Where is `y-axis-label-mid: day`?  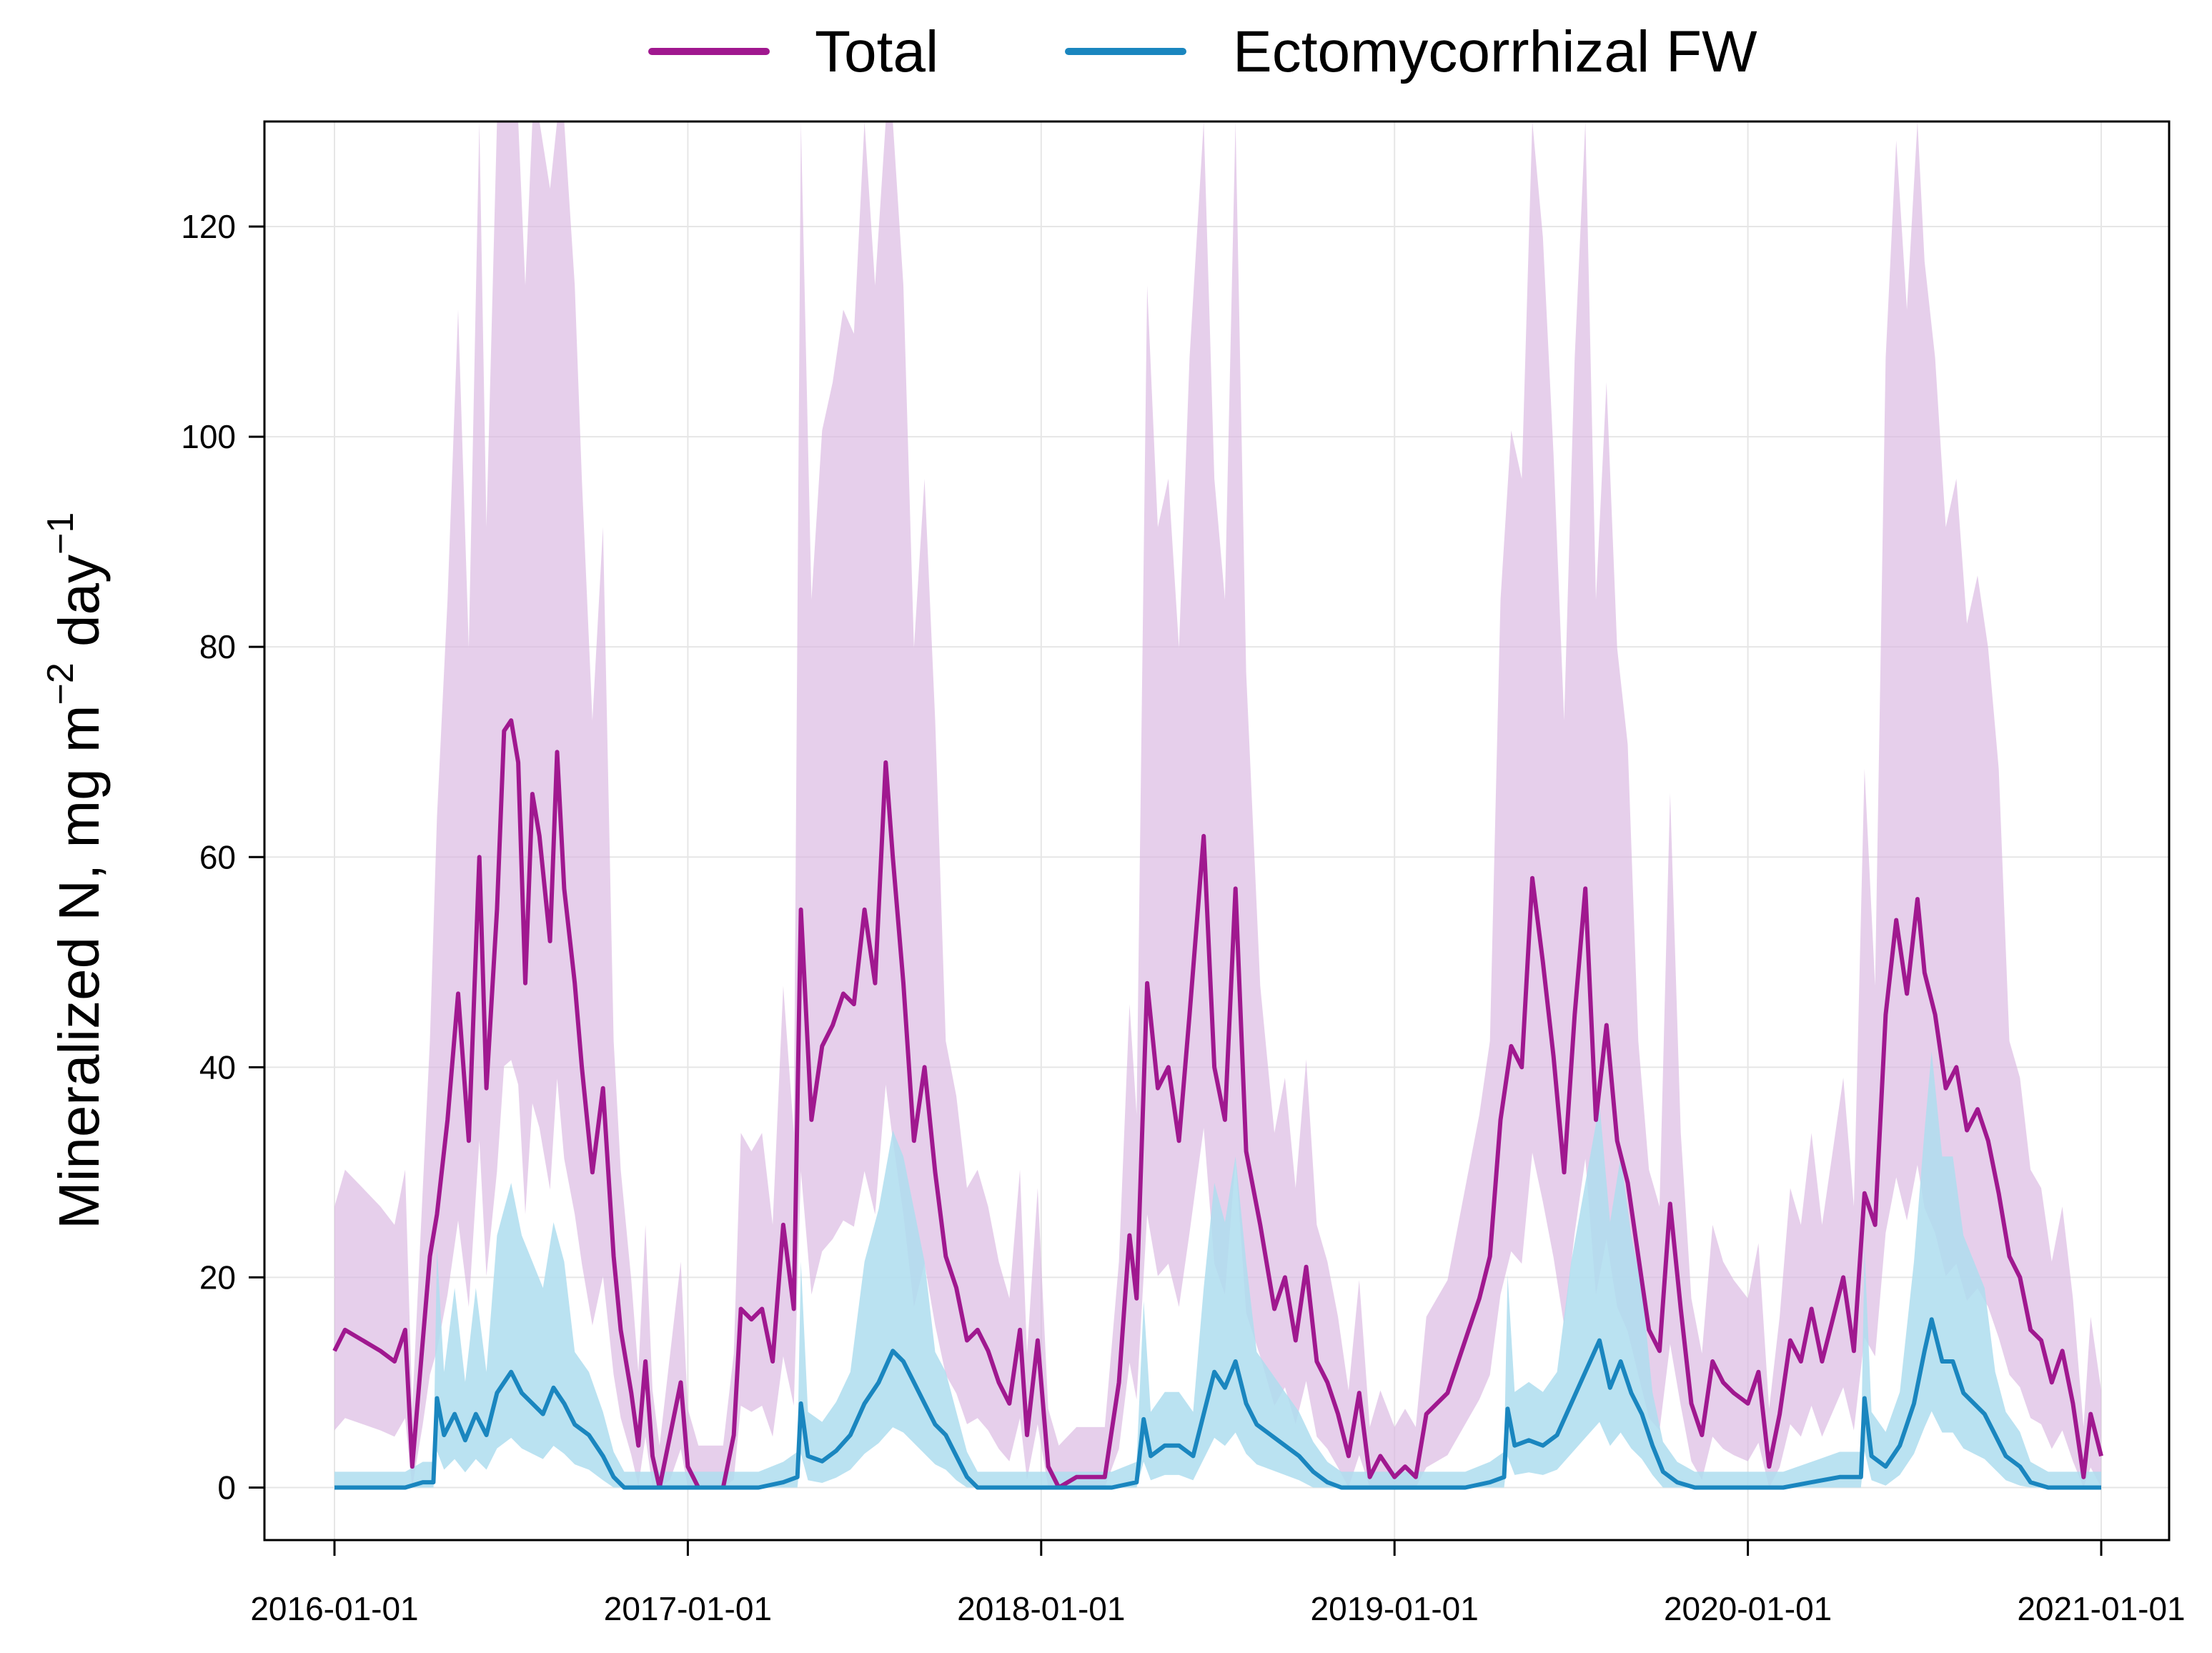 y-axis-label-mid: day is located at coordinates (79, 609).